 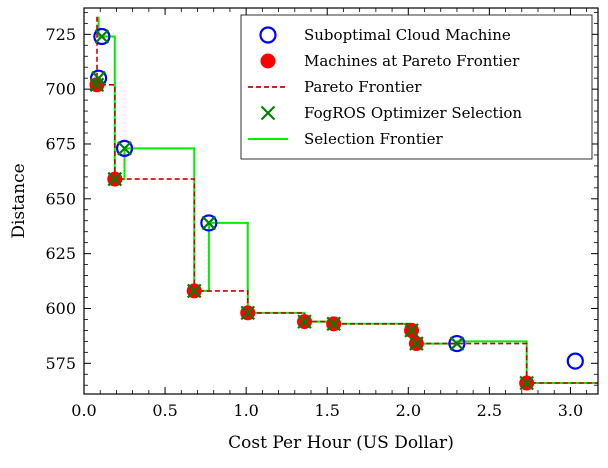 What do you see at coordinates (245, 410) in the screenshot?
I see `x-tick-label: 1.0` at bounding box center [245, 410].